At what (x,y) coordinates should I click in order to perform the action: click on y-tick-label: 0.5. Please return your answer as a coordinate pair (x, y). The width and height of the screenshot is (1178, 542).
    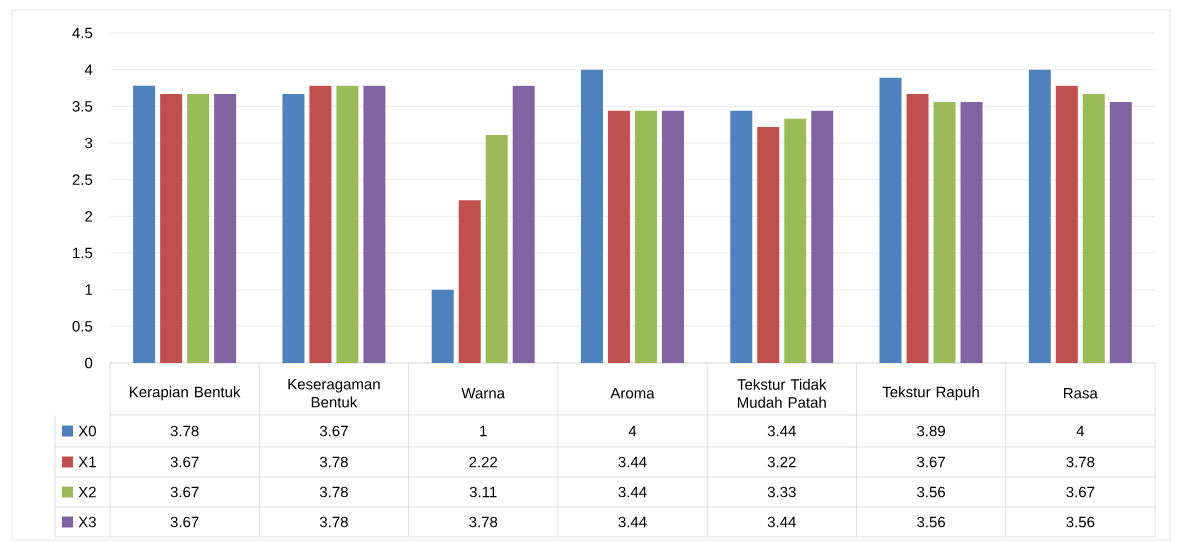
    Looking at the image, I should click on (82, 326).